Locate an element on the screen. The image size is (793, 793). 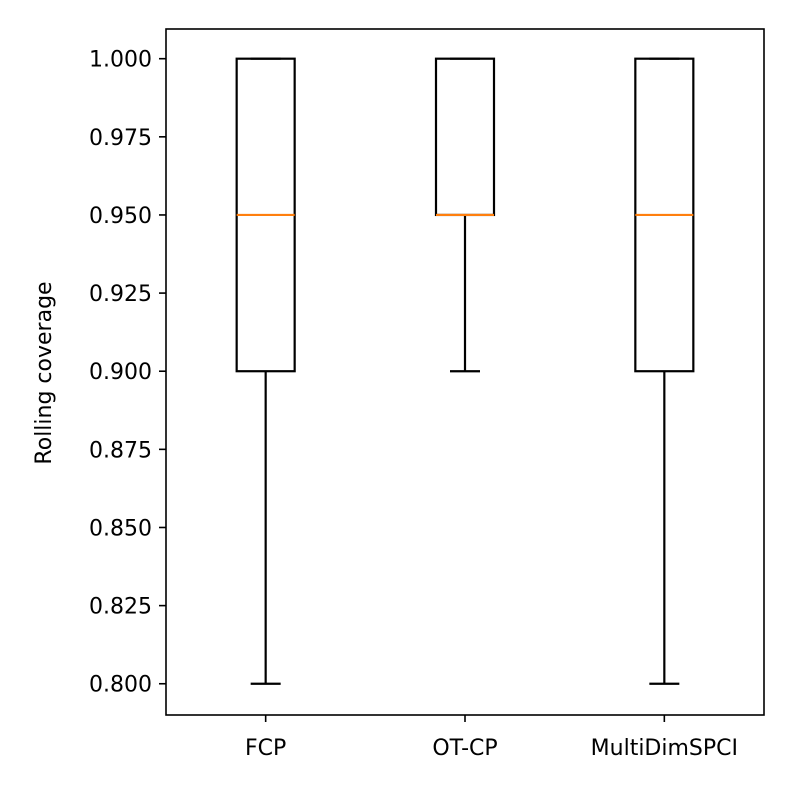
x-axis-ticks: FCP OT-CP MultiDimSPCI is located at coordinates (491, 738).